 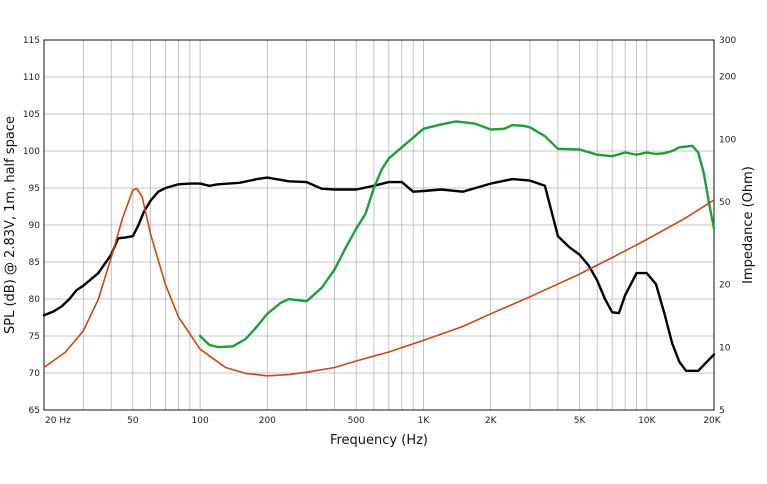 What do you see at coordinates (10, 225) in the screenshot?
I see `left-y-axis-label: SPL (dB) @ 2.83V, 1m, half space` at bounding box center [10, 225].